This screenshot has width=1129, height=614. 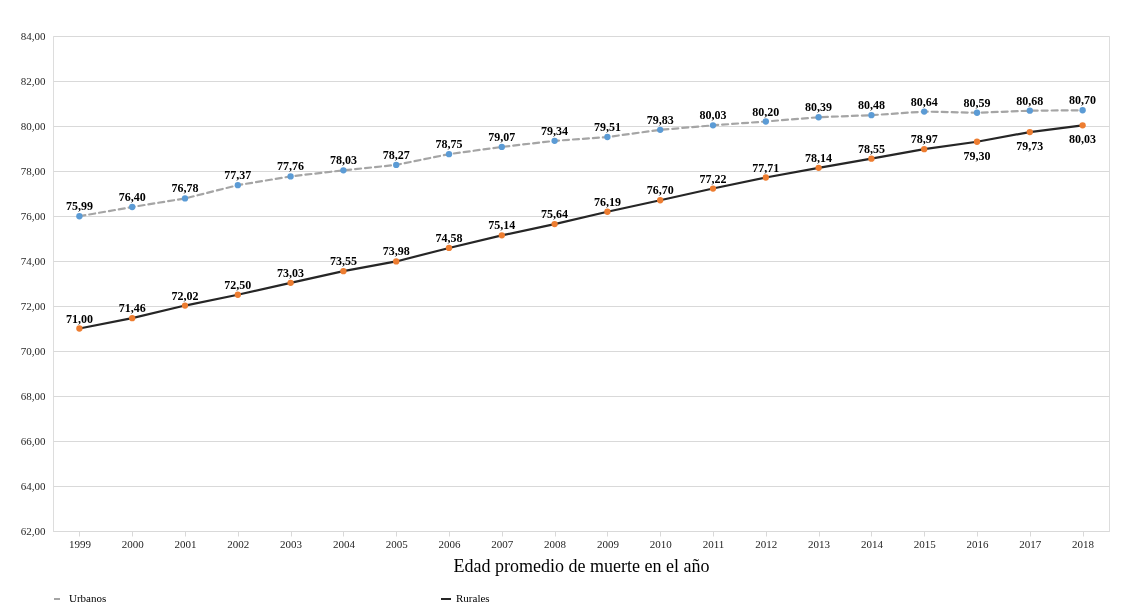 I want to click on data-label: 79,51, so click(x=607, y=127).